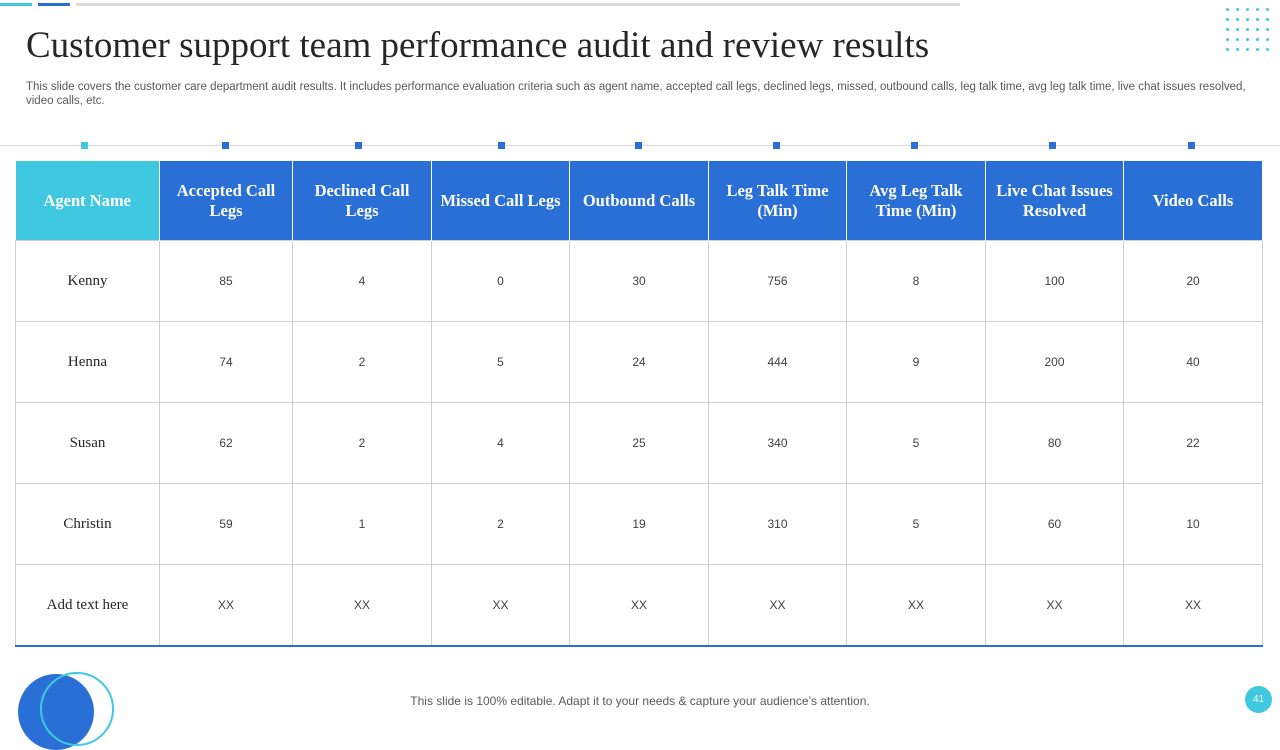  I want to click on table-cell: 100, so click(1054, 281).